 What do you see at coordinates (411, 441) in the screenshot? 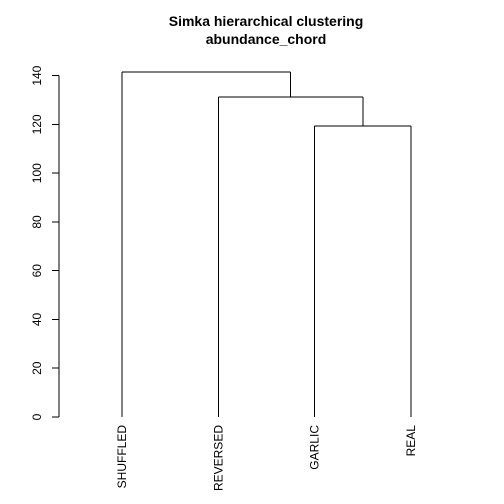
I see `leaf-label-real: REAL` at bounding box center [411, 441].